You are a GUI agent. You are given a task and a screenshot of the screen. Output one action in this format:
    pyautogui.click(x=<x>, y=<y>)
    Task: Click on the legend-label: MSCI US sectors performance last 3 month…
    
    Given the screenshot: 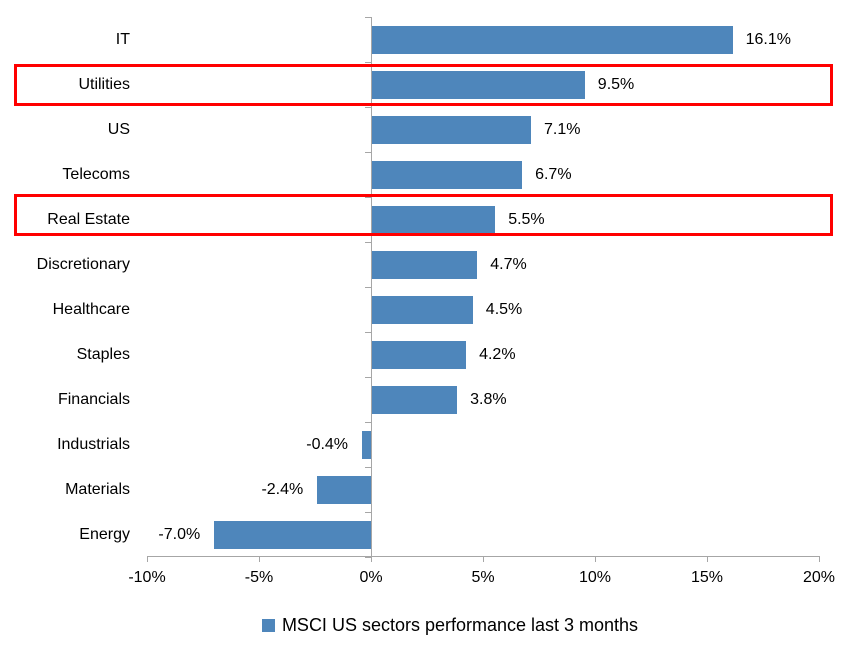 What is the action you would take?
    pyautogui.click(x=460, y=624)
    